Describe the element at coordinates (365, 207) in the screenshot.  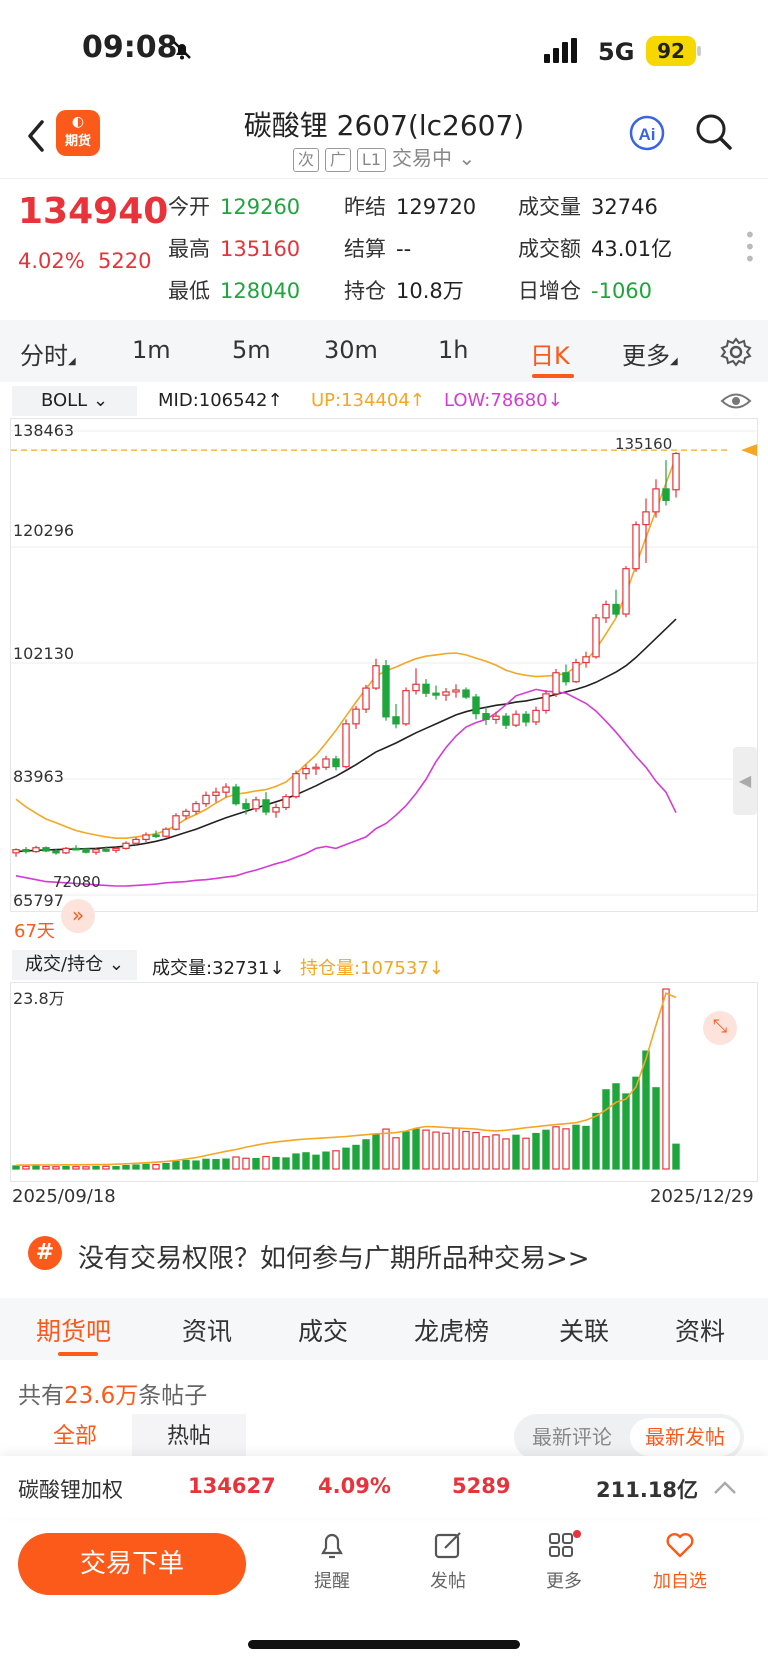
I see `quote-field-label: 昨结` at that location.